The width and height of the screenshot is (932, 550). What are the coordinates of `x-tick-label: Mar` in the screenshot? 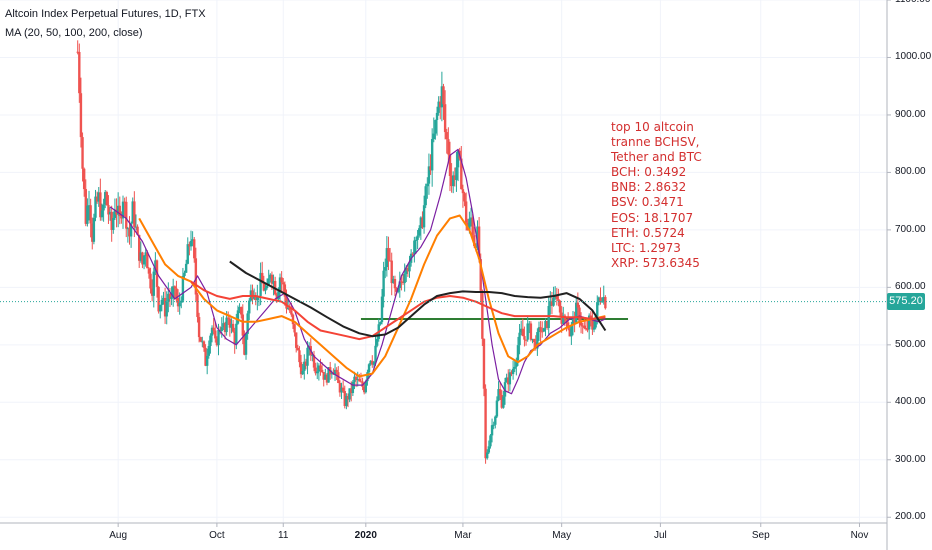 It's located at (463, 535).